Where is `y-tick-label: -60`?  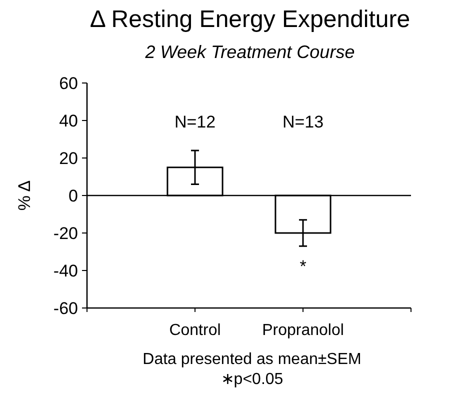 y-tick-label: -60 is located at coordinates (65, 308).